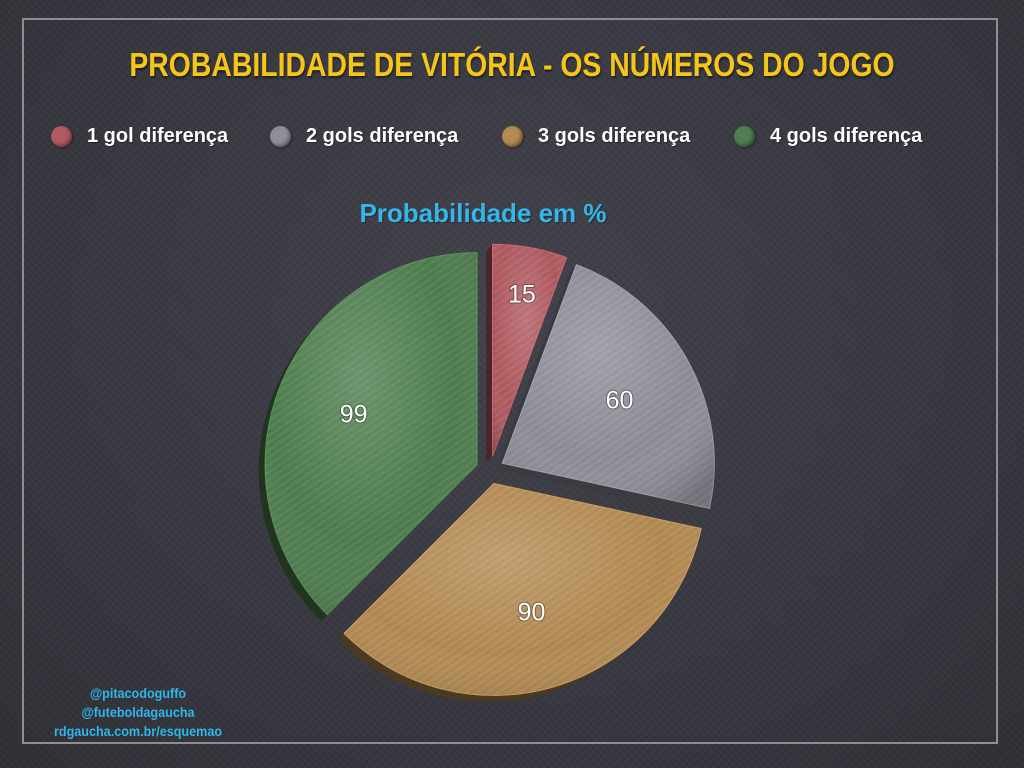 Image resolution: width=1024 pixels, height=768 pixels. I want to click on pie-slice-gold, so click(522, 589).